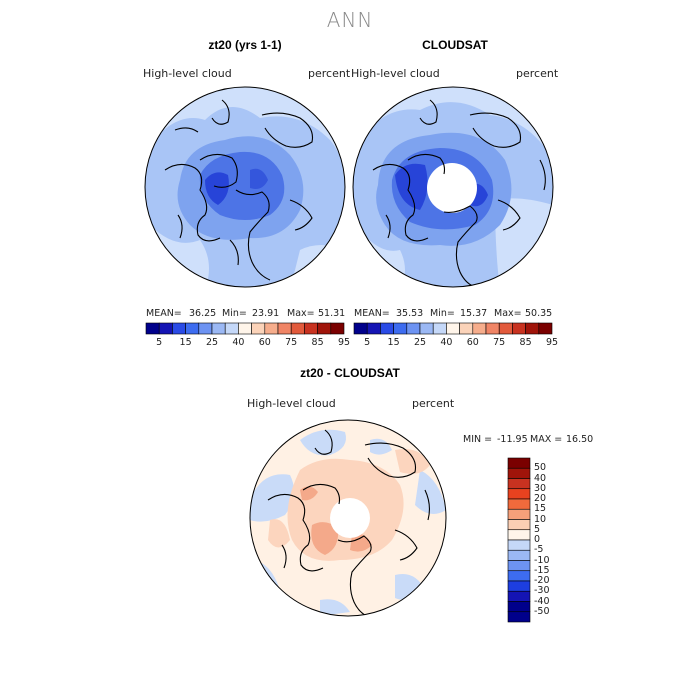 The width and height of the screenshot is (700, 700). Describe the element at coordinates (266, 313) in the screenshot. I see `left-min-value: 23.91` at that location.